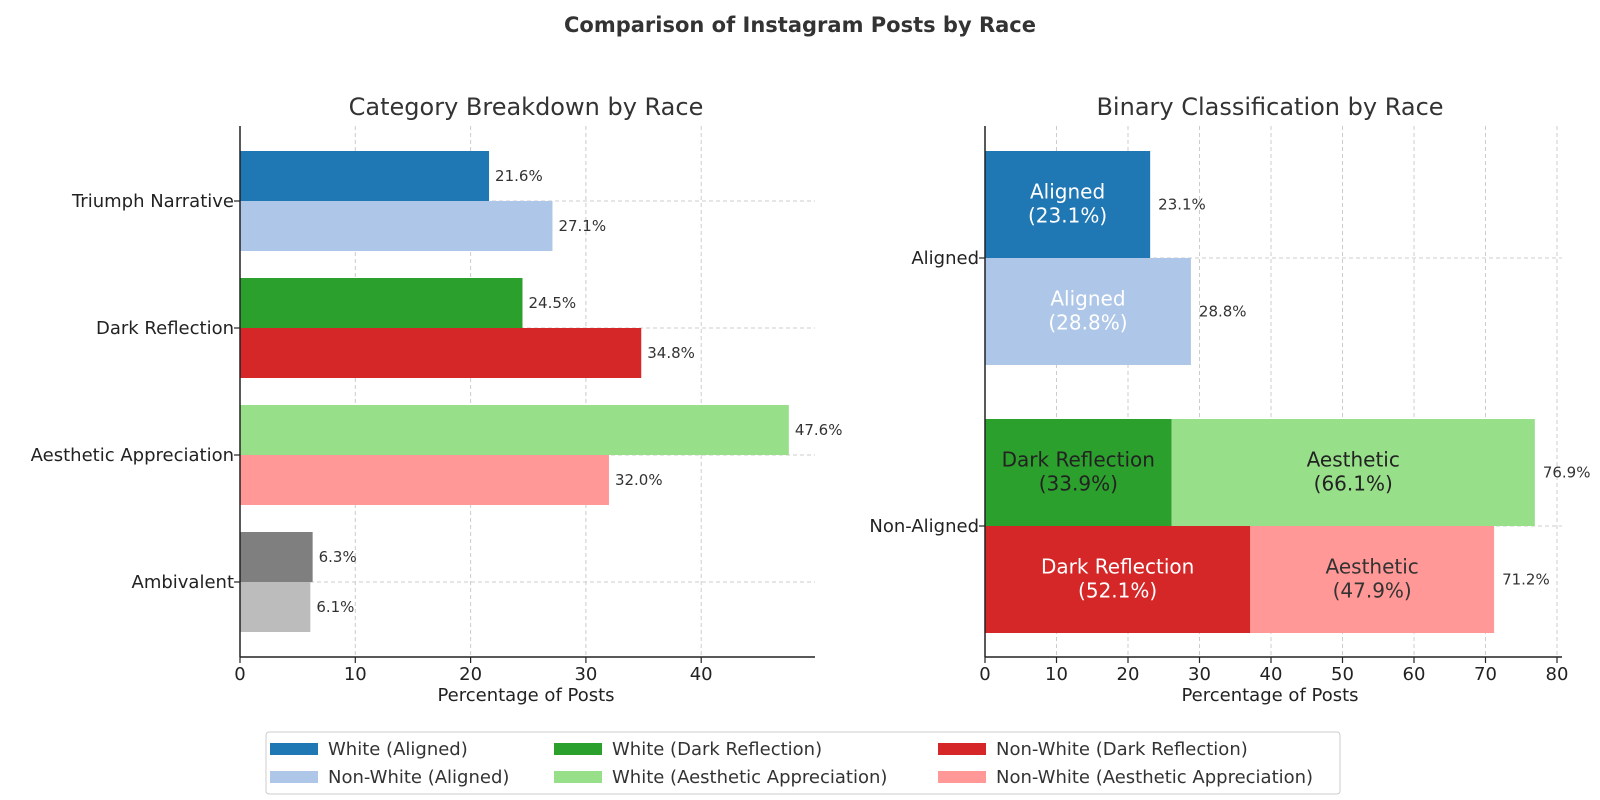 This screenshot has height=800, width=1600. What do you see at coordinates (819, 430) in the screenshot?
I see `chart1-data-label: 47.6%` at bounding box center [819, 430].